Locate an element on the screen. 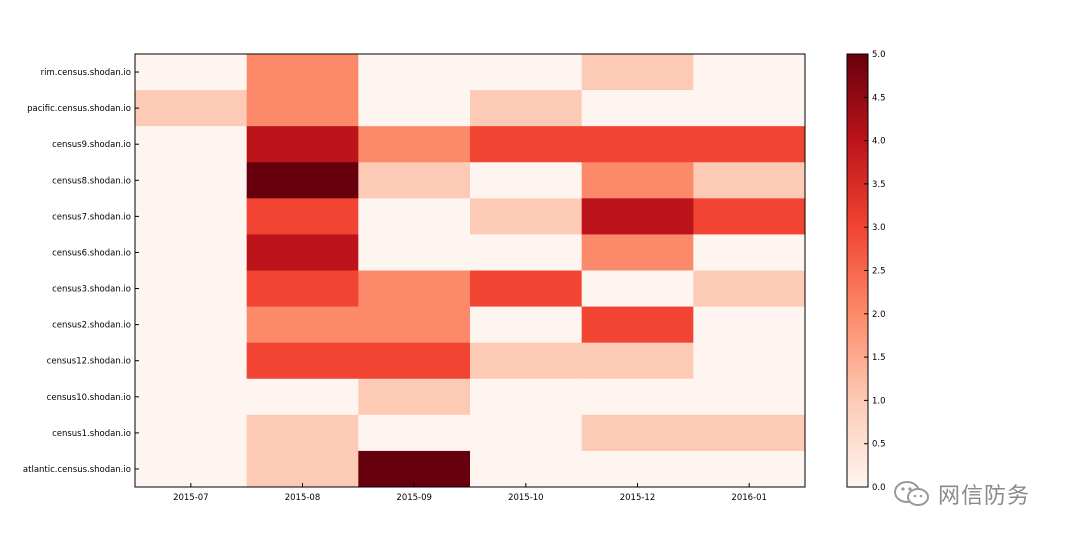  colorbar-tick-label: 0.0 is located at coordinates (879, 488).